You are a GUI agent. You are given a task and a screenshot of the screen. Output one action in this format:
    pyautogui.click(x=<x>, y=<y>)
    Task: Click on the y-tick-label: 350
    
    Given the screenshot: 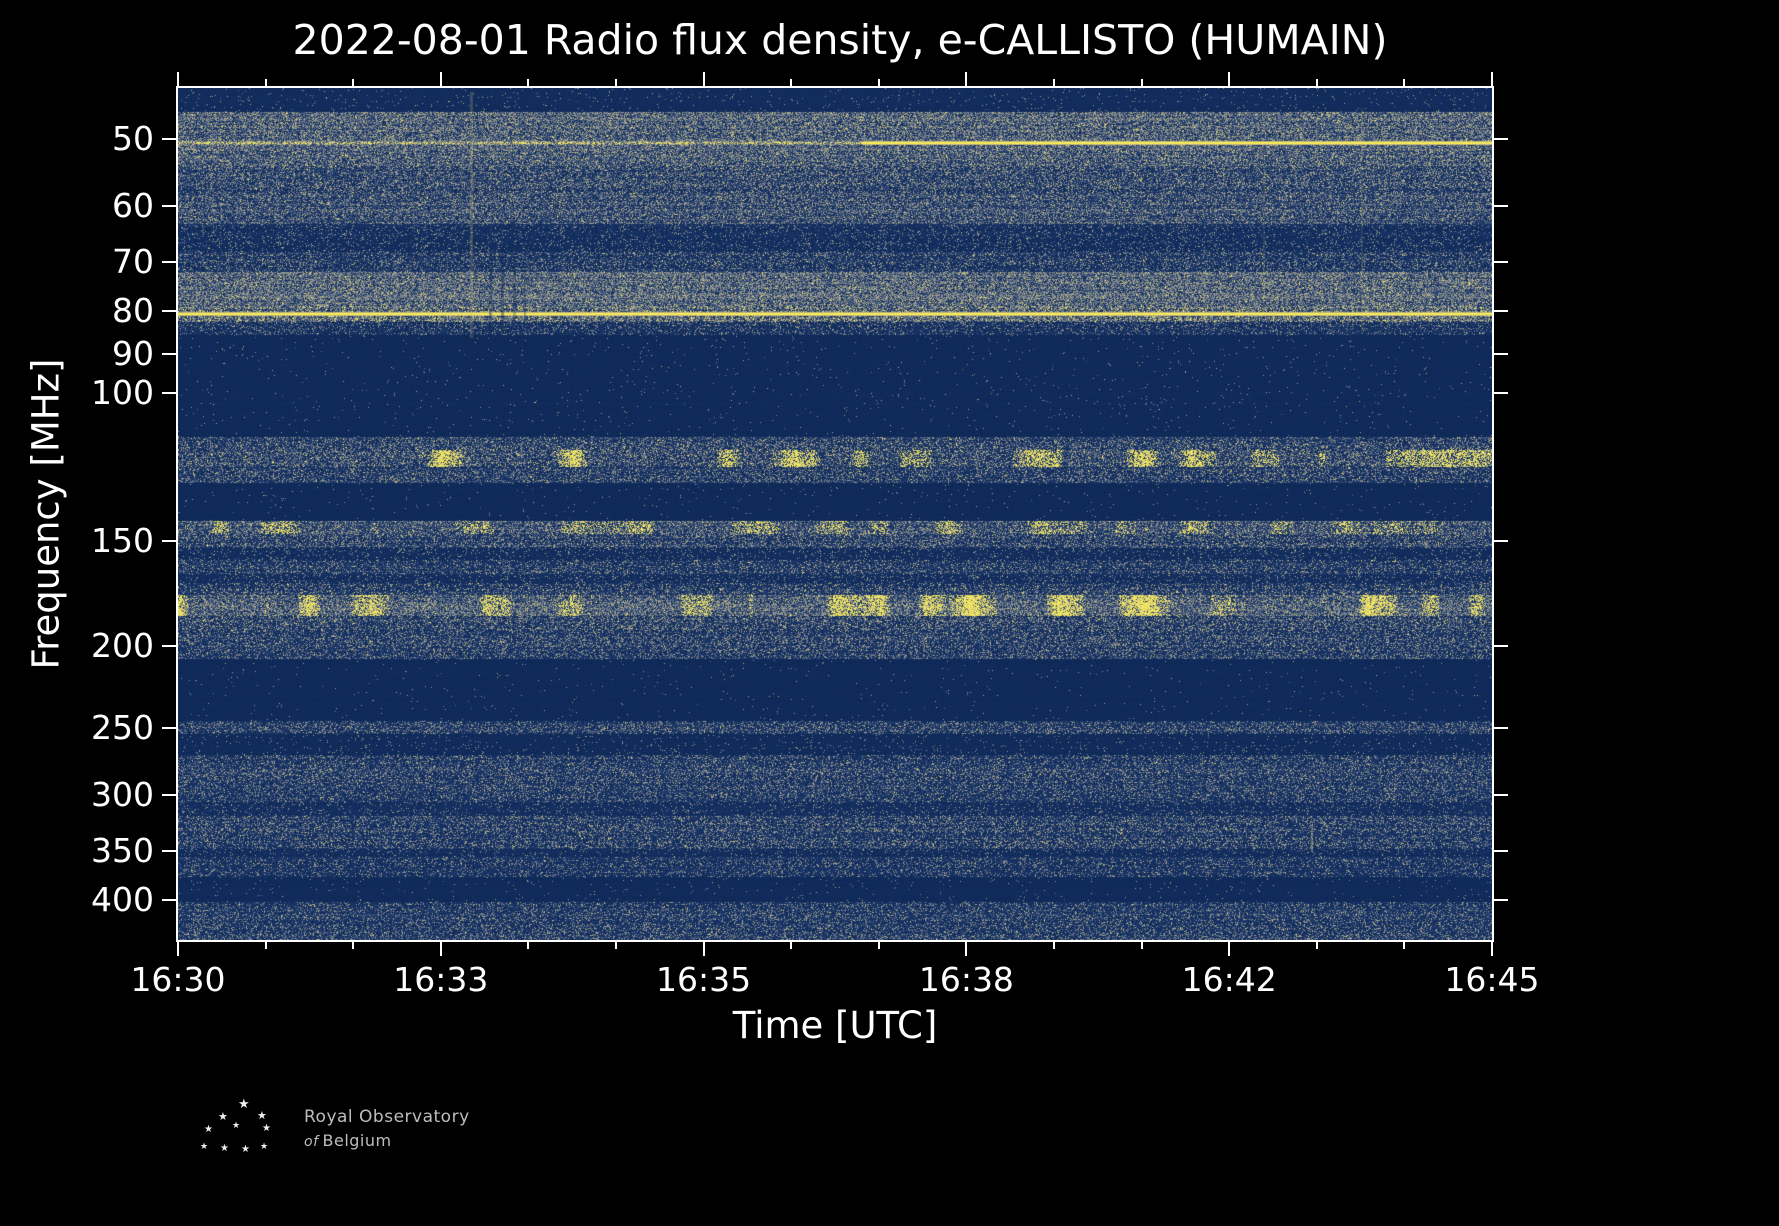 What is the action you would take?
    pyautogui.click(x=122, y=851)
    